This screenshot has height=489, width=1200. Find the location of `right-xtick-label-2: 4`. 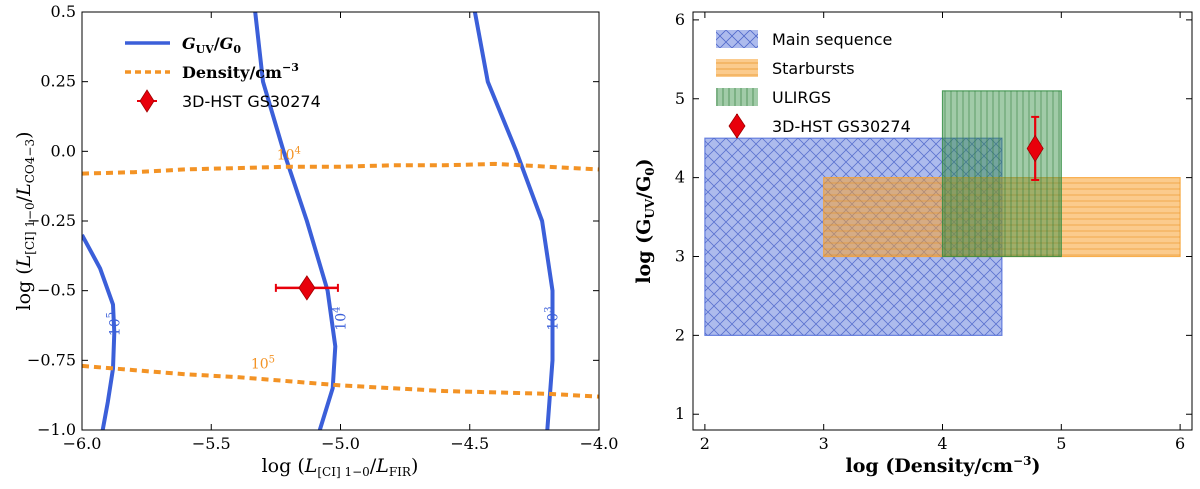

right-xtick-label-2: 4 is located at coordinates (942, 443).